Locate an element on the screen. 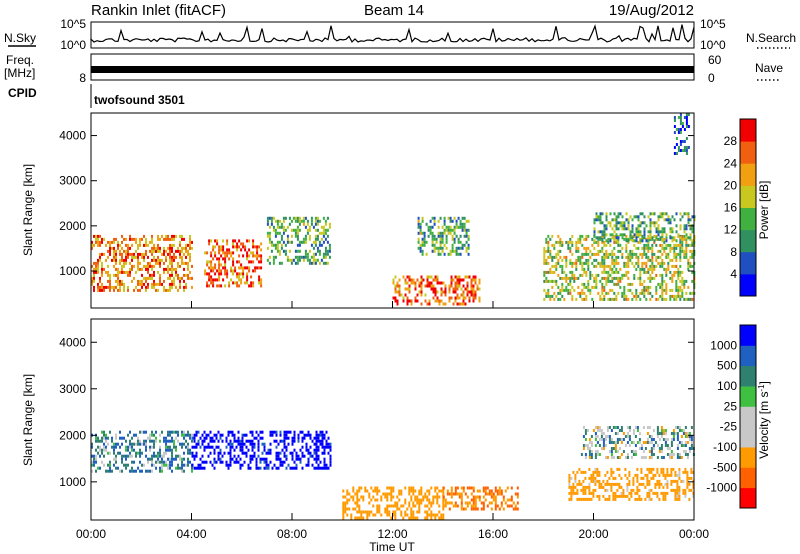 The height and width of the screenshot is (554, 800). beam-label: Beam 14 is located at coordinates (394, 10).